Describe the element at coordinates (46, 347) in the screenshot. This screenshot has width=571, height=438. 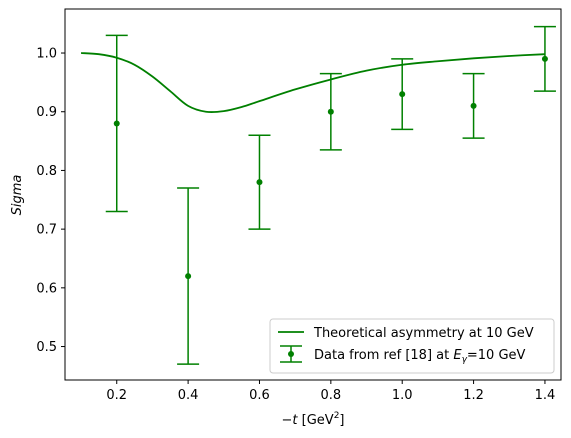
I see `y-tick-label: 0.5` at that location.